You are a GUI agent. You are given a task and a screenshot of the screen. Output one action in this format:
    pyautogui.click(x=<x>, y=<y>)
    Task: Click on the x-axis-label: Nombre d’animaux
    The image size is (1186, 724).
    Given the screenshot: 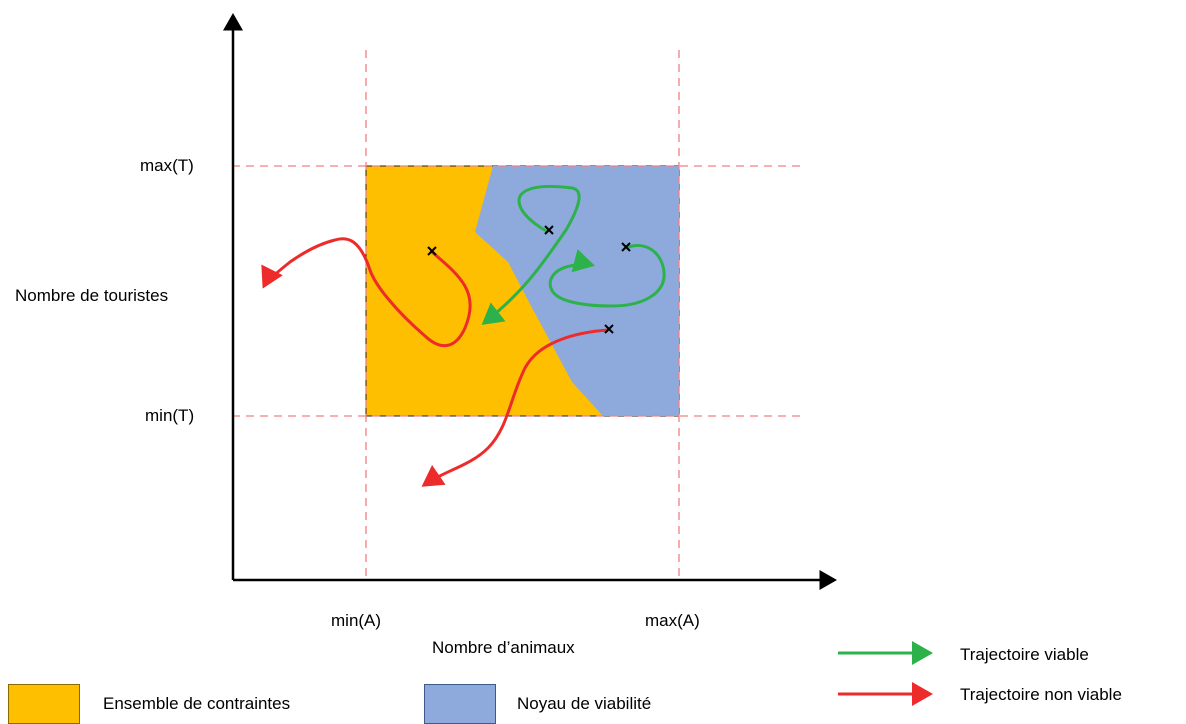 What is the action you would take?
    pyautogui.click(x=503, y=647)
    